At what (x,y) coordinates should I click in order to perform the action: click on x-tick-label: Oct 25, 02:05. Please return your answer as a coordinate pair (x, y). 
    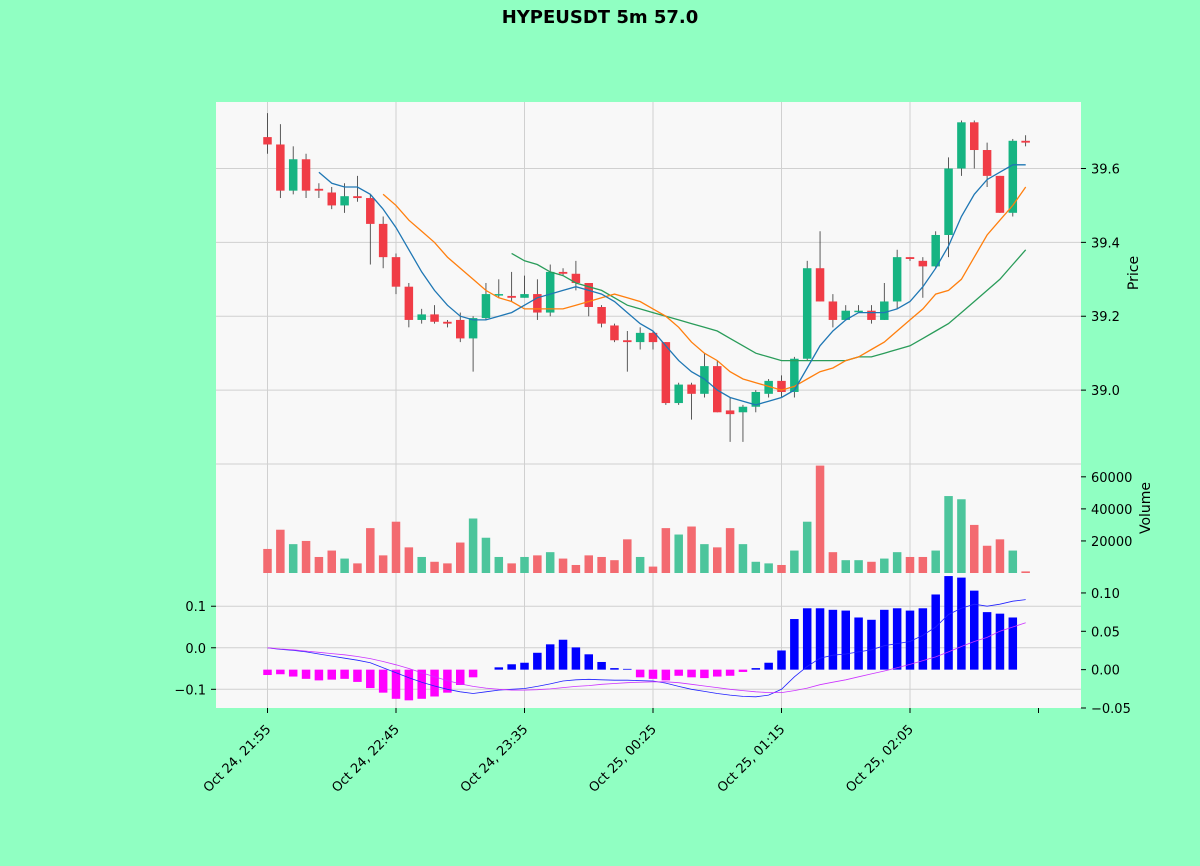
    Looking at the image, I should click on (879, 758).